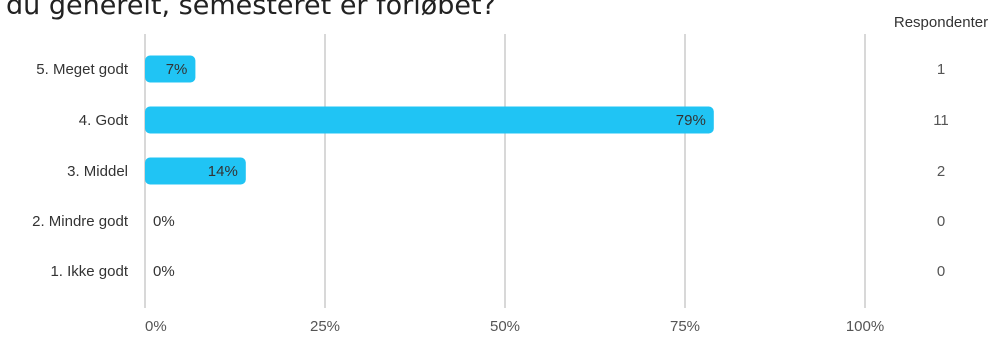  I want to click on x-tick-label: 75%, so click(685, 326).